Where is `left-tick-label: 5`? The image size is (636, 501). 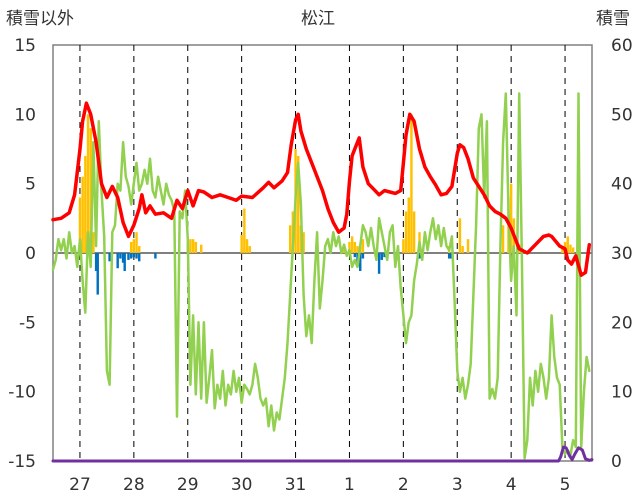
left-tick-label: 5 is located at coordinates (30, 185).